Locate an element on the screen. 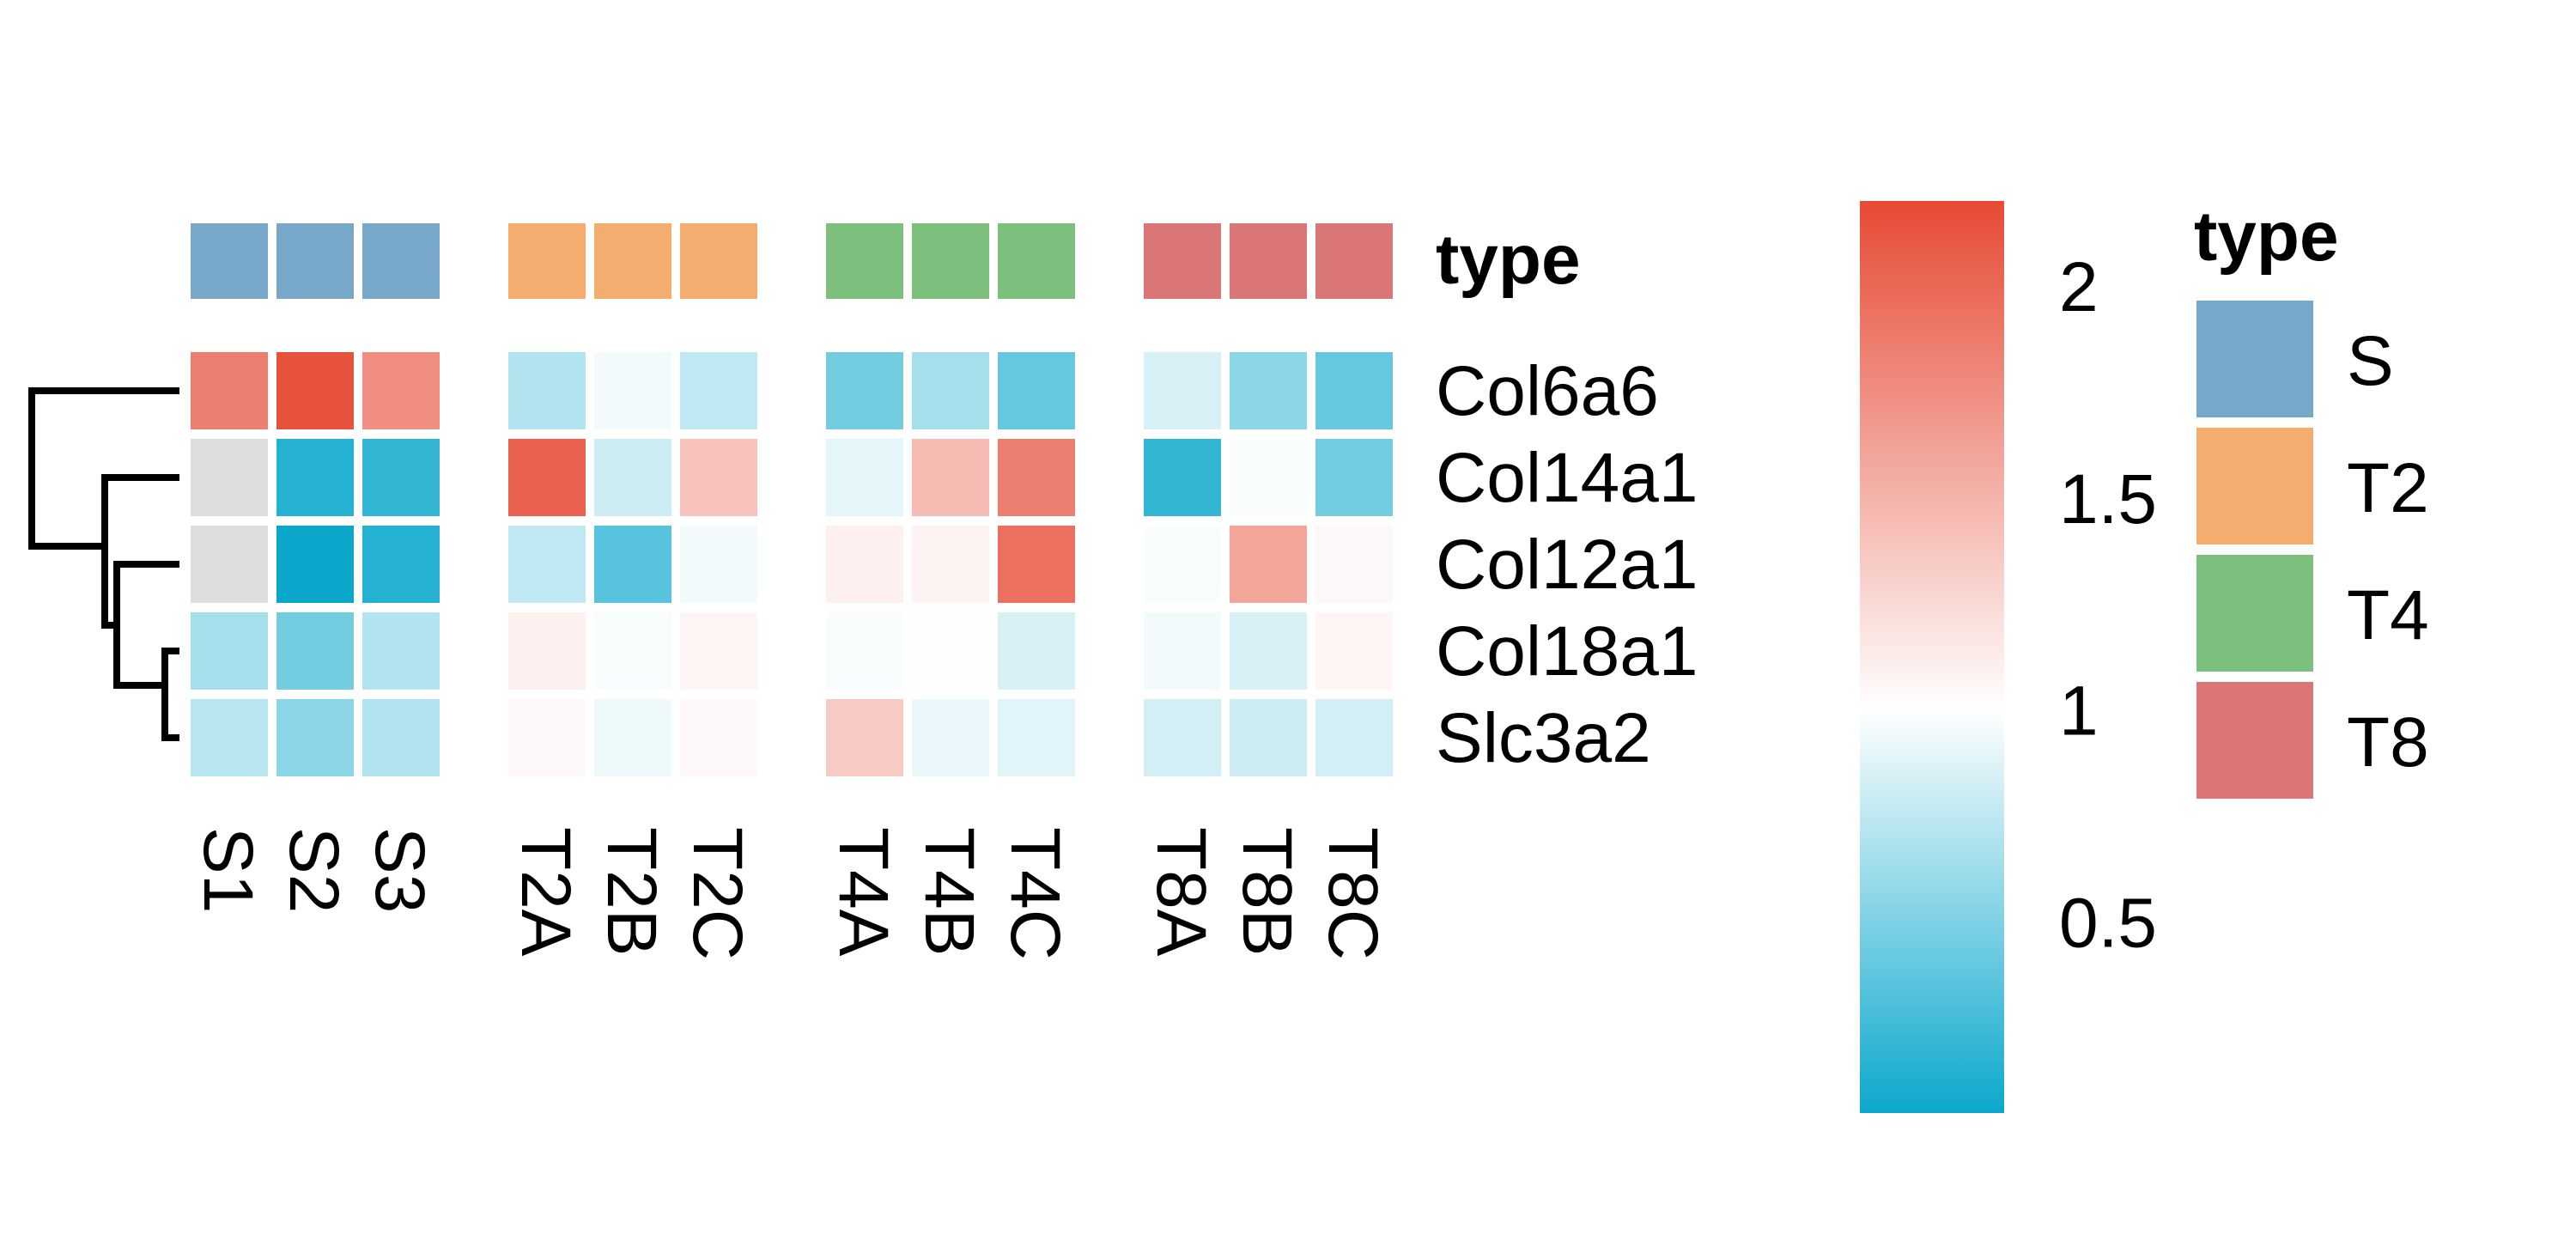 The width and height of the screenshot is (2576, 1241). annotation-cell-s3 is located at coordinates (401, 261).